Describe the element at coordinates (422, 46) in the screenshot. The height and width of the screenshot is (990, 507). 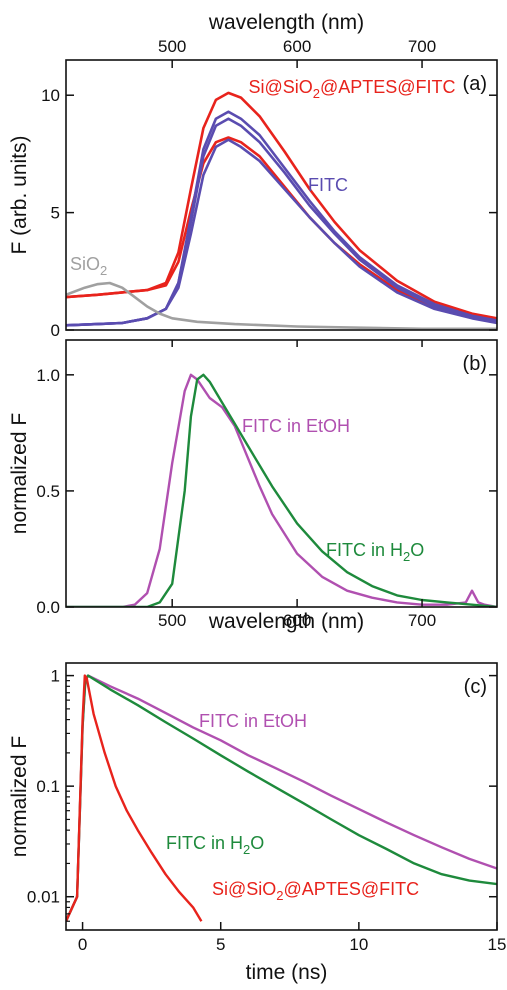
I see `x-tick-label-a-2: 700` at that location.